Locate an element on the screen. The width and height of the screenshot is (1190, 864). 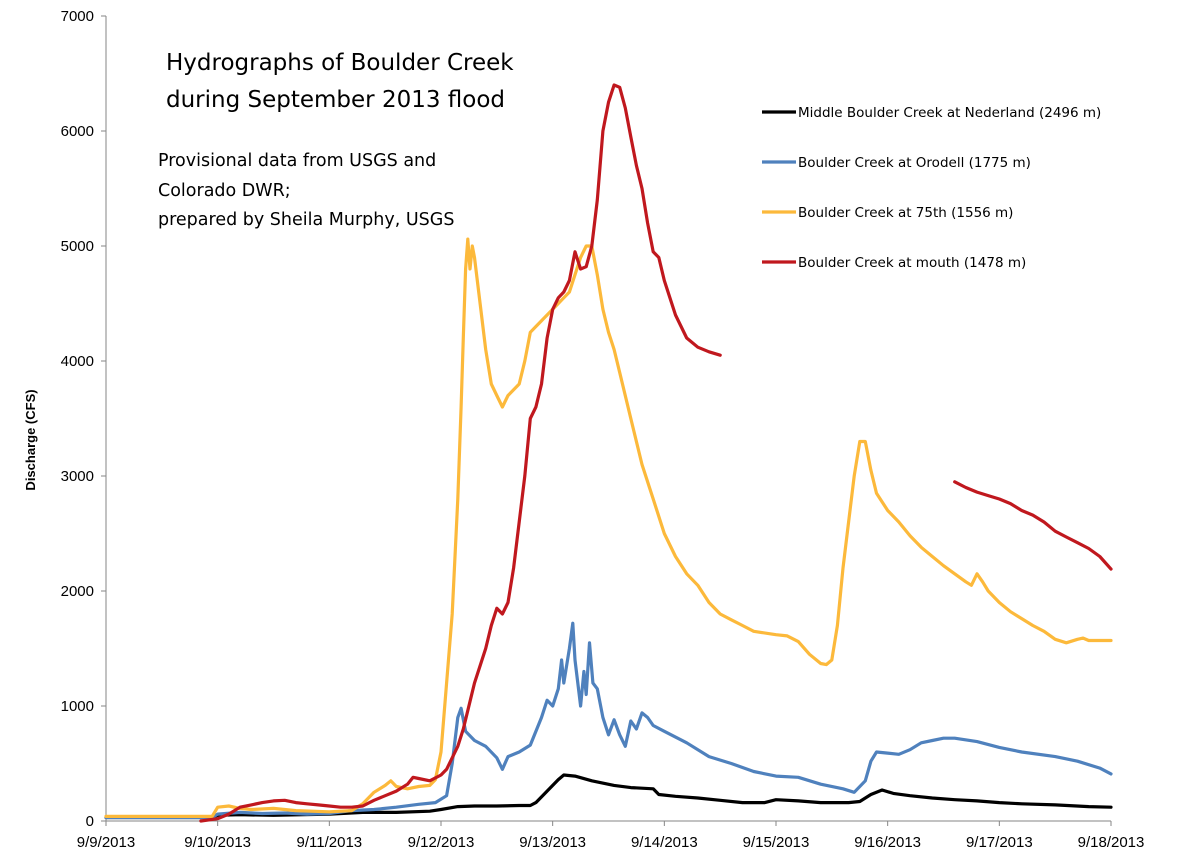
x-tick-label: 9/14/2013 is located at coordinates (664, 842).